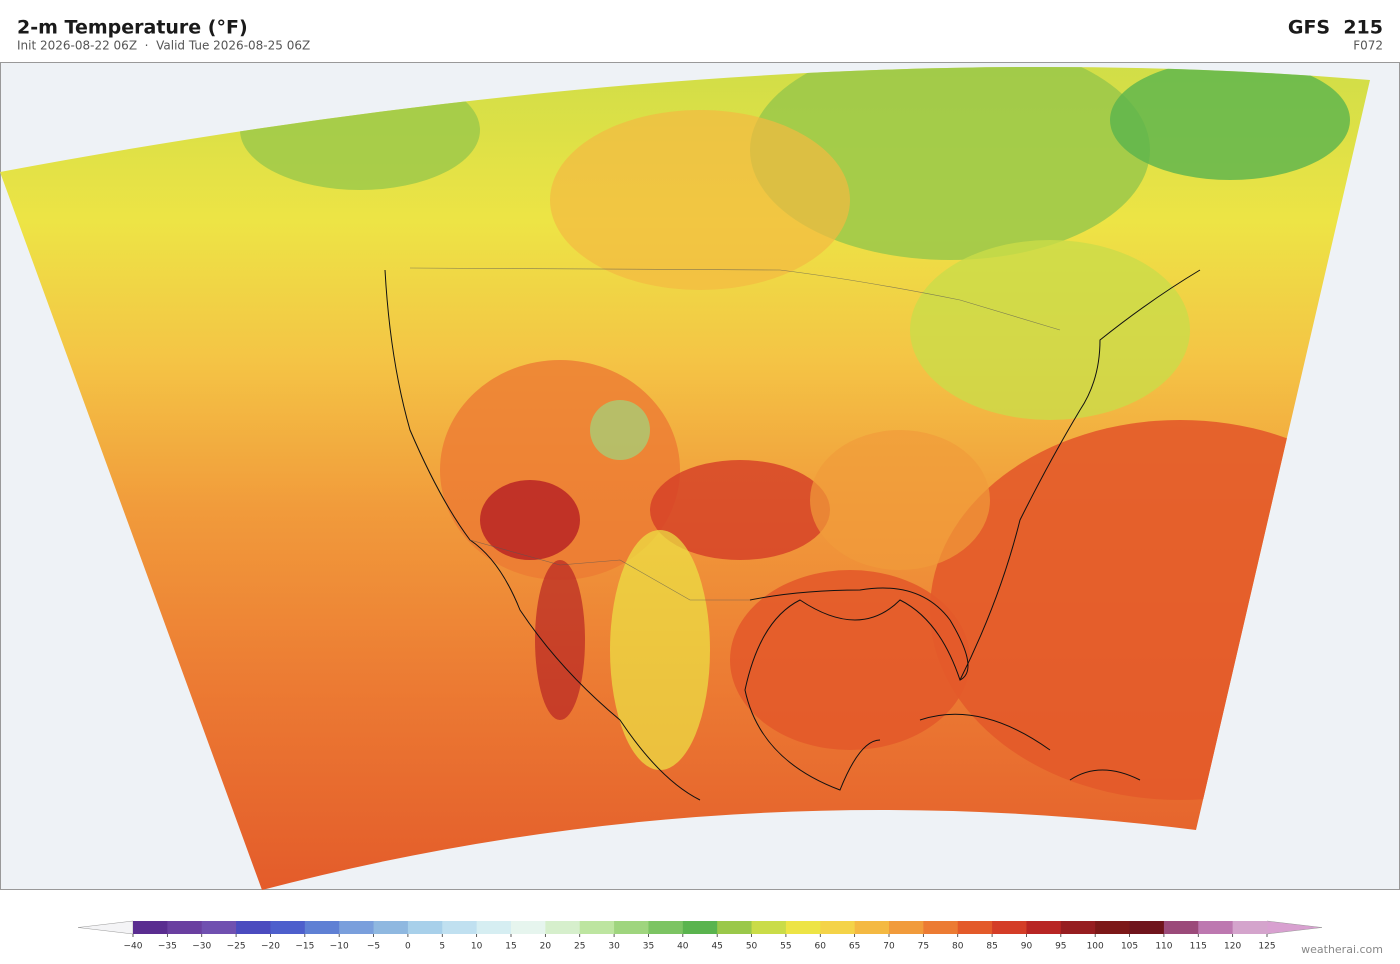  Describe the element at coordinates (167, 947) in the screenshot. I see `colorbar-tick-label: −35` at that location.